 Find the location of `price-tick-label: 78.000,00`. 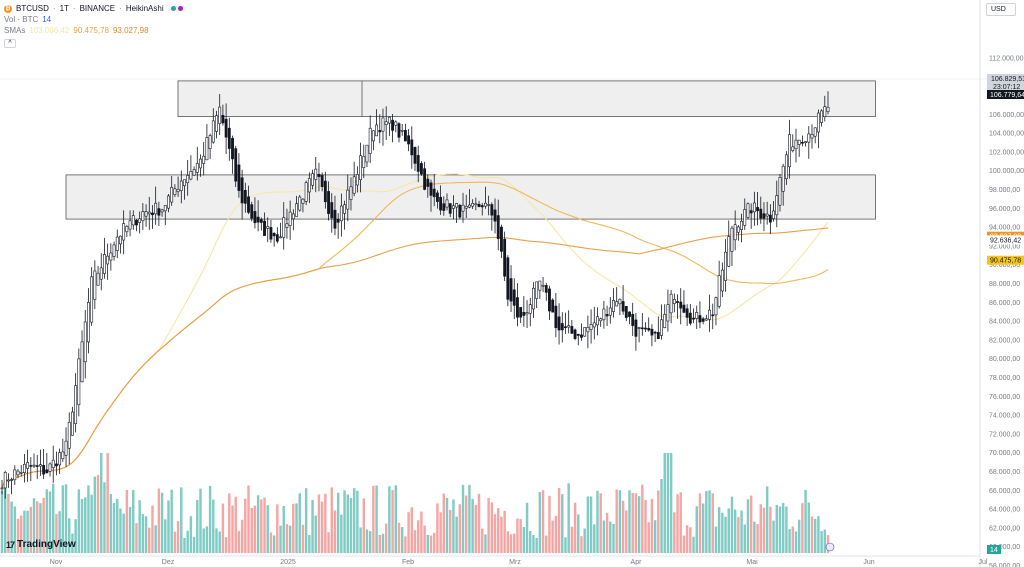

price-tick-label: 78.000,00 is located at coordinates (1004, 378).